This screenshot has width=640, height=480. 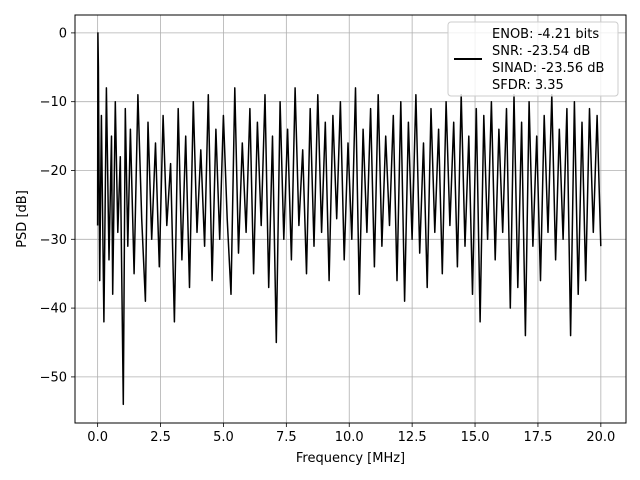 What do you see at coordinates (286, 437) in the screenshot?
I see `x-tick-label: 7.5` at bounding box center [286, 437].